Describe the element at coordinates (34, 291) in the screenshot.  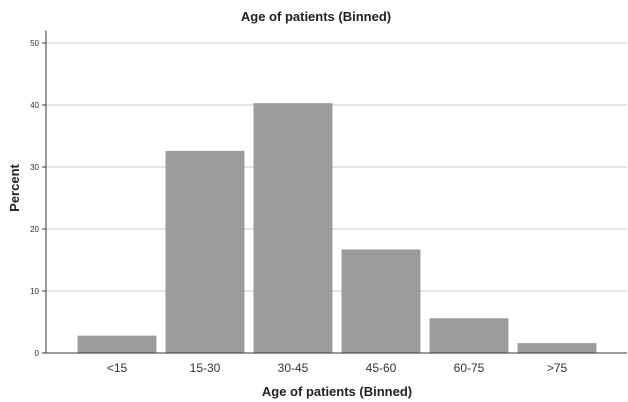
I see `y-tick-label-1: 10` at that location.